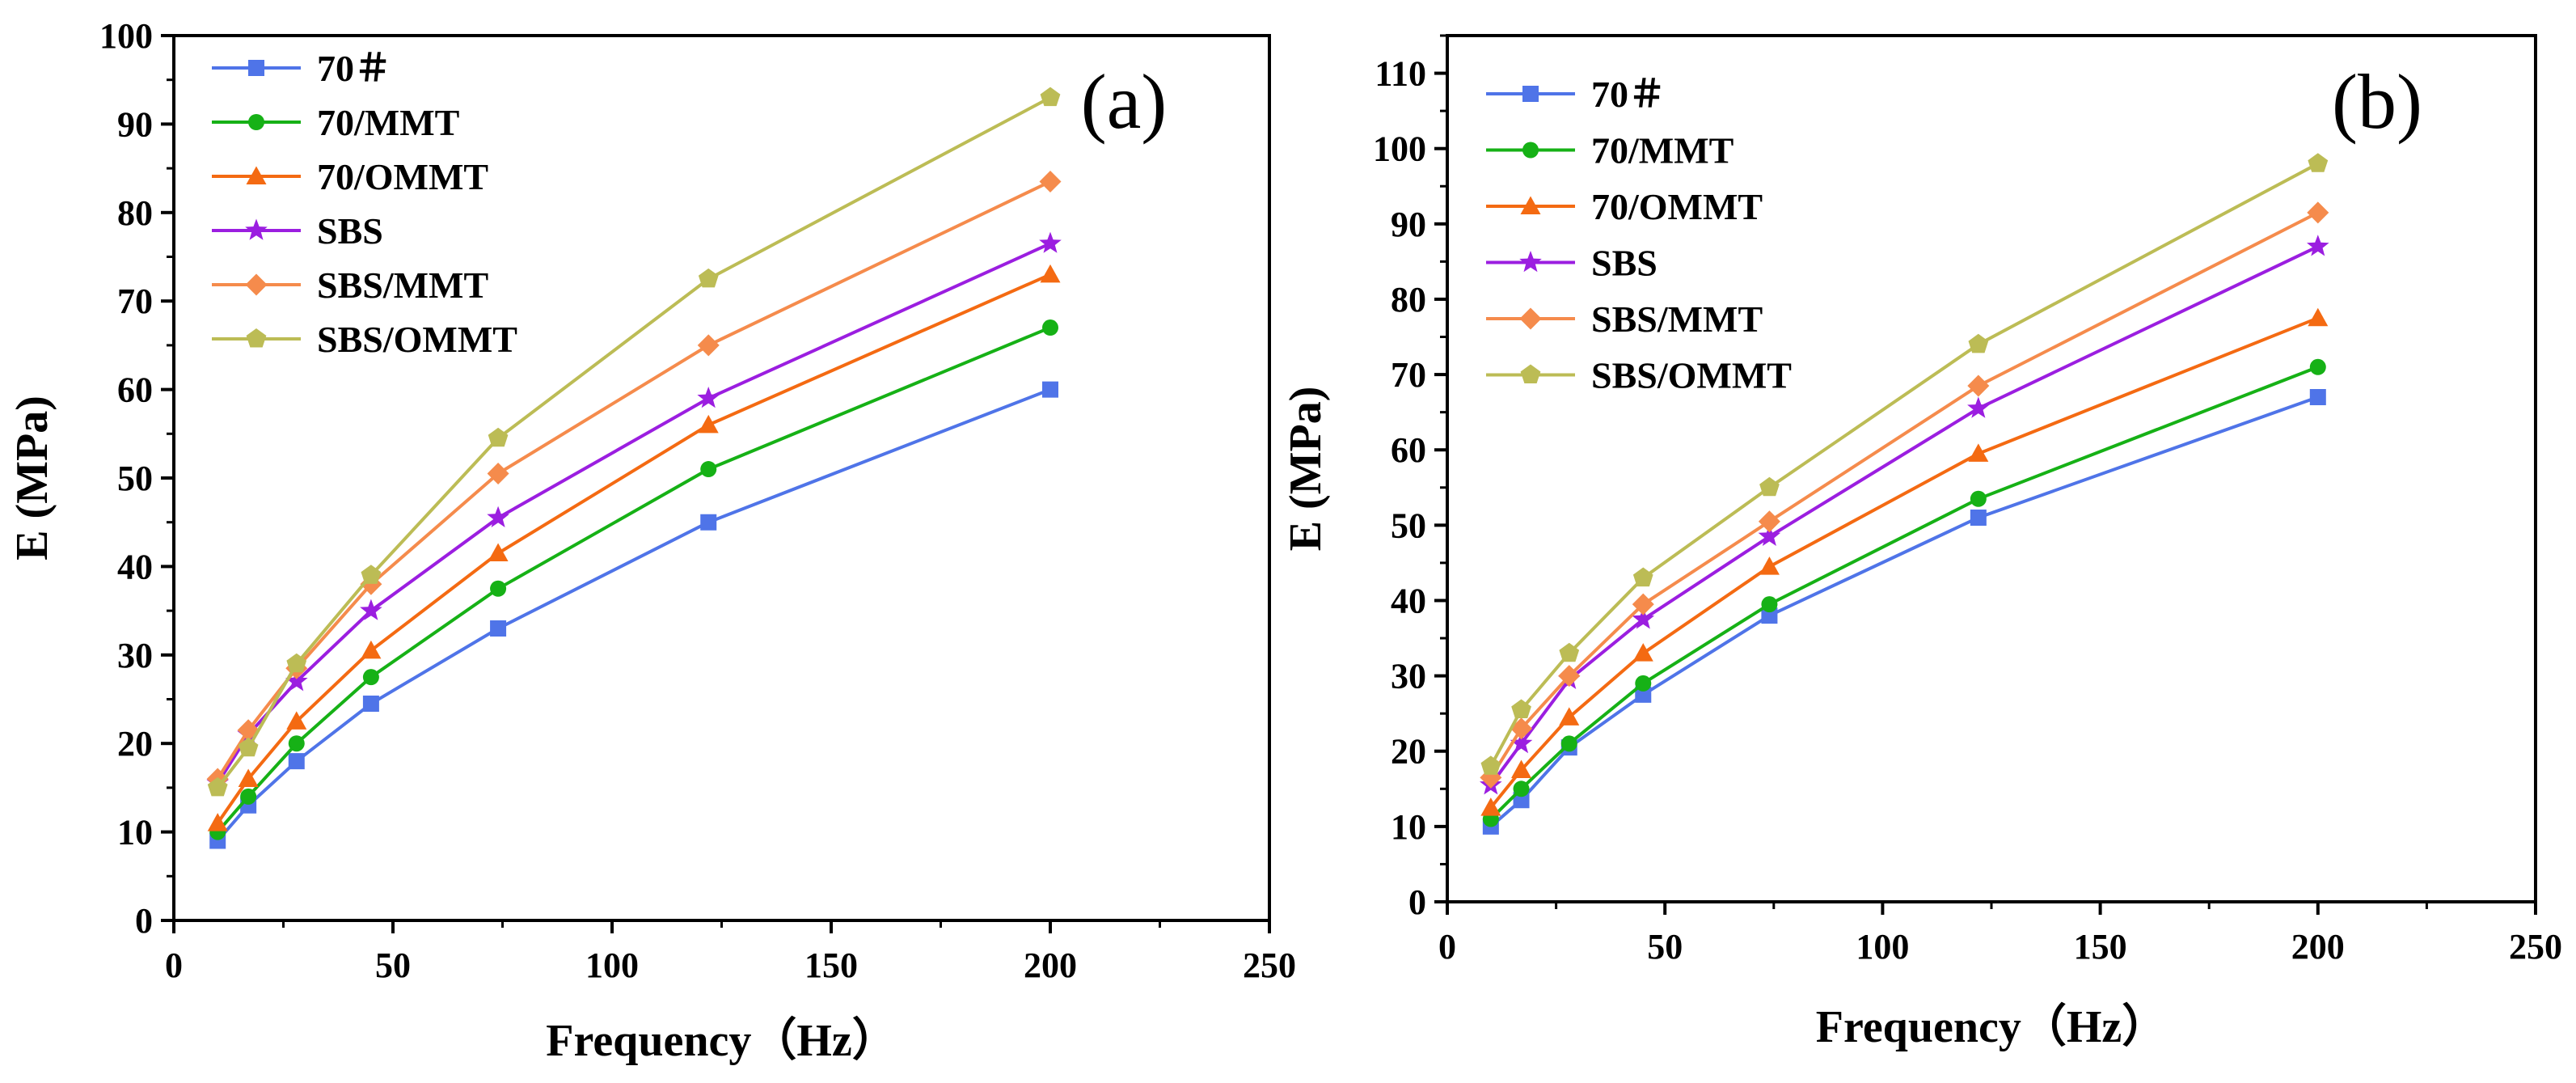 This screenshot has width=2576, height=1083. I want to click on y-tick-label: 80, so click(1408, 299).